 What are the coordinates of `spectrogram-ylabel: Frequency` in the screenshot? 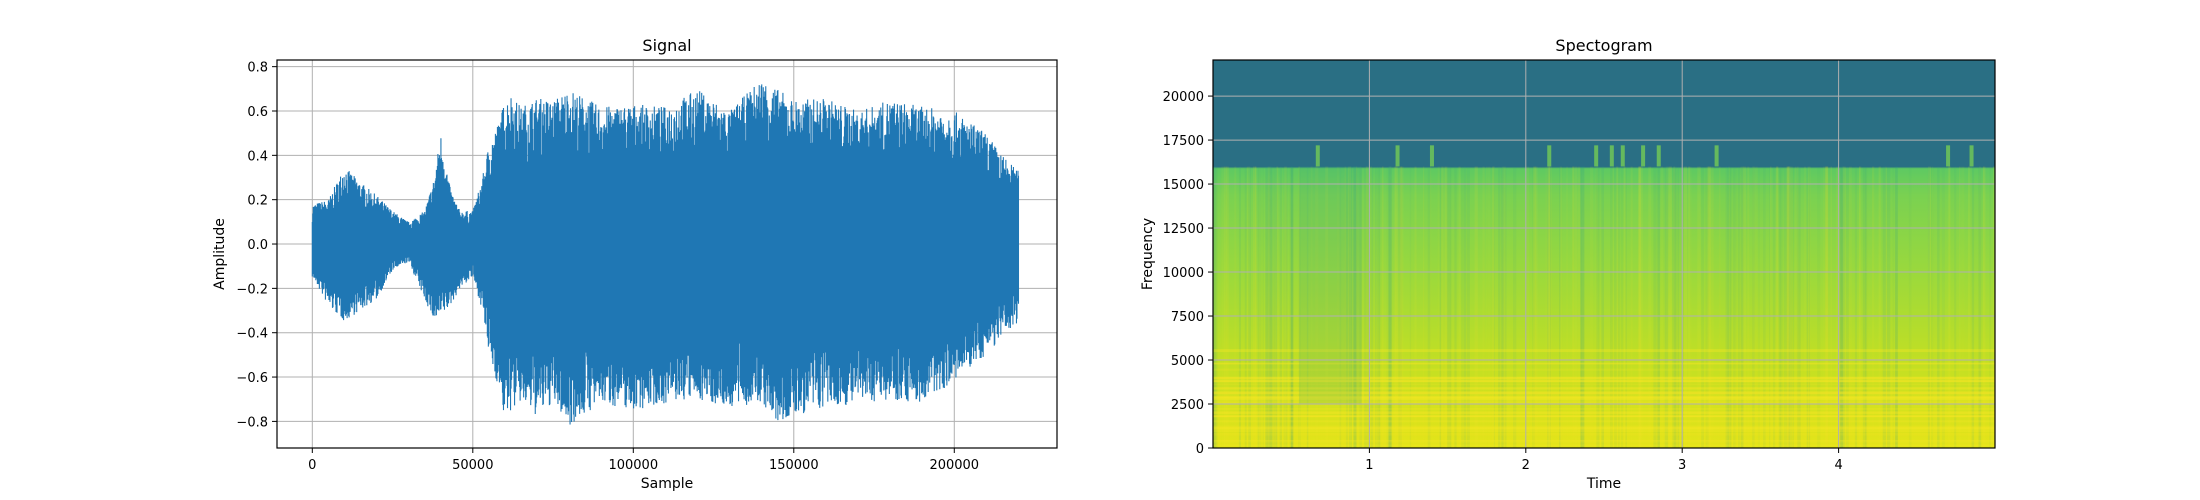 It's located at (1148, 254).